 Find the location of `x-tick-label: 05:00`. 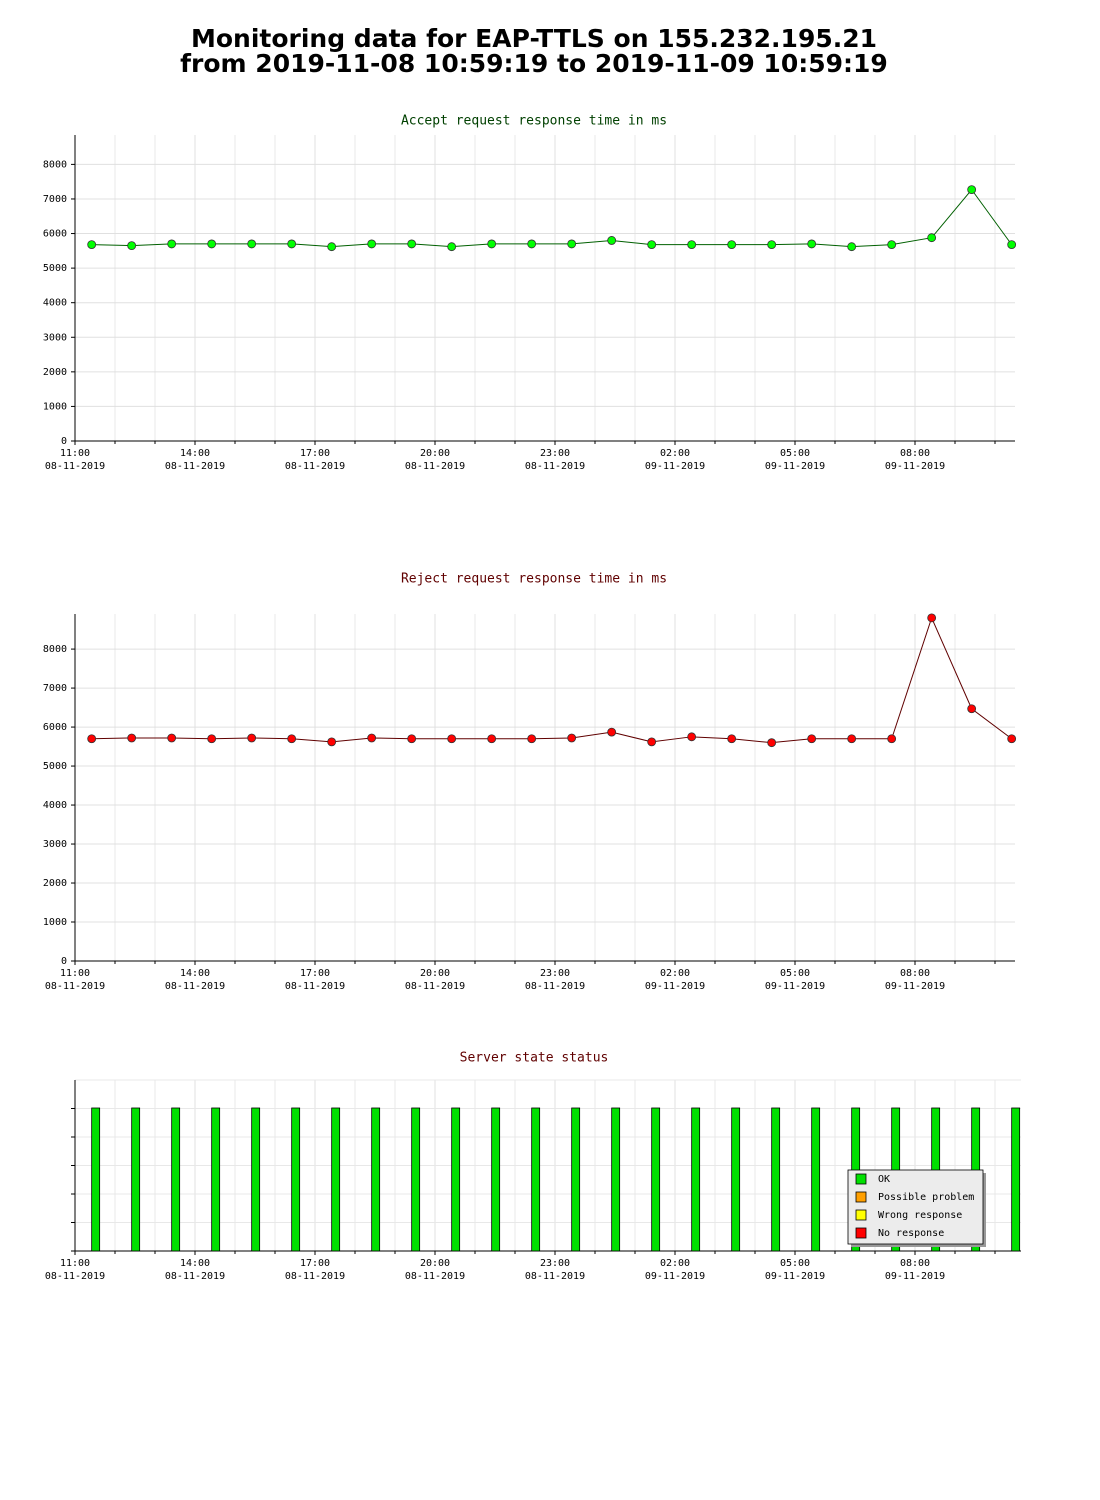

x-tick-label: 05:00 is located at coordinates (795, 1263).